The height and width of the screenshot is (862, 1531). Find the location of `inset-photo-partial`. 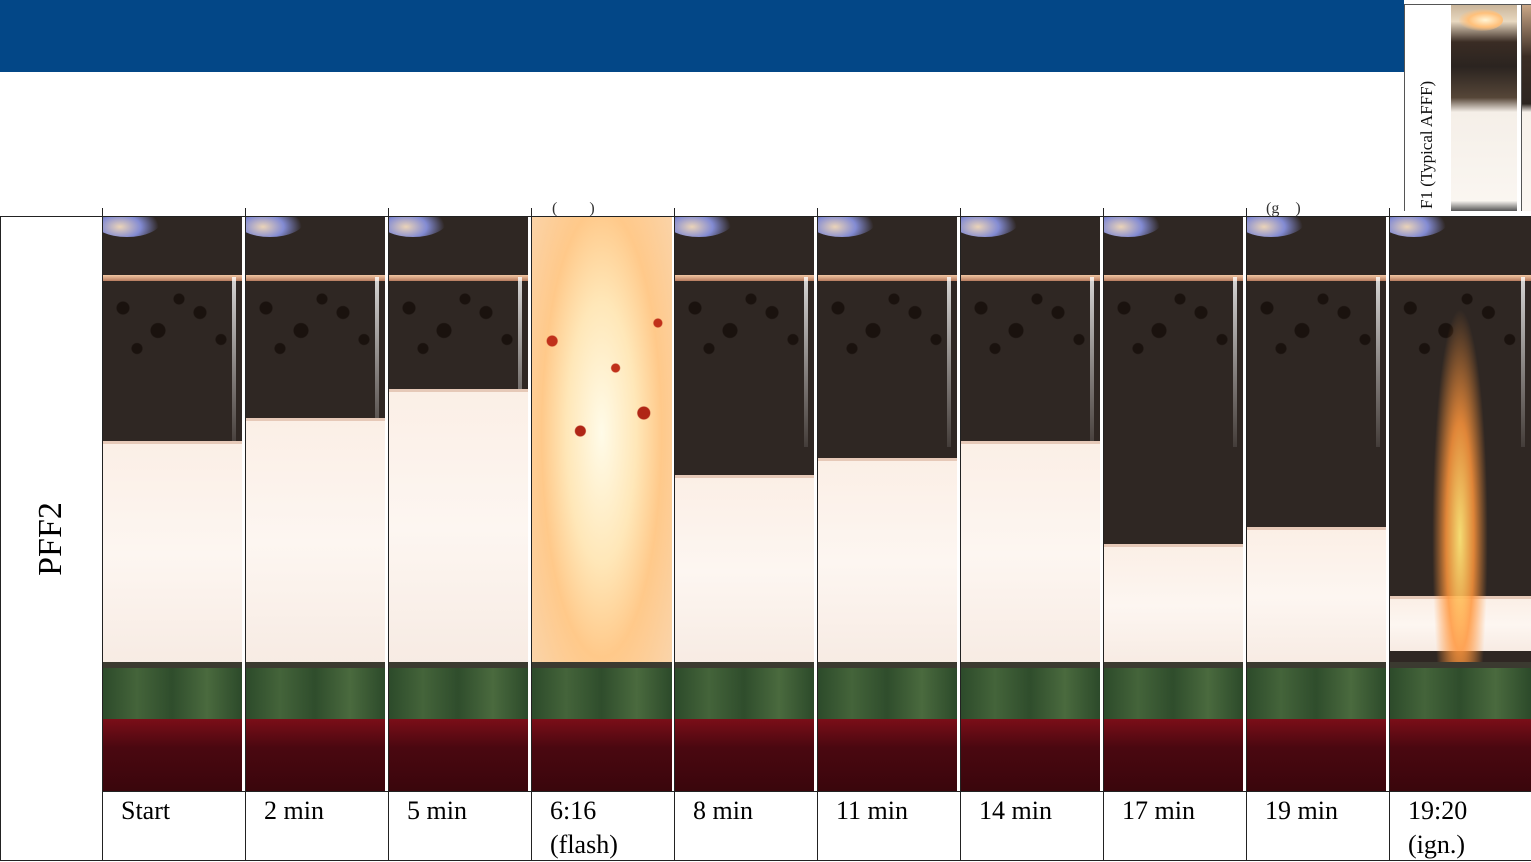

inset-photo-partial is located at coordinates (1526, 108).